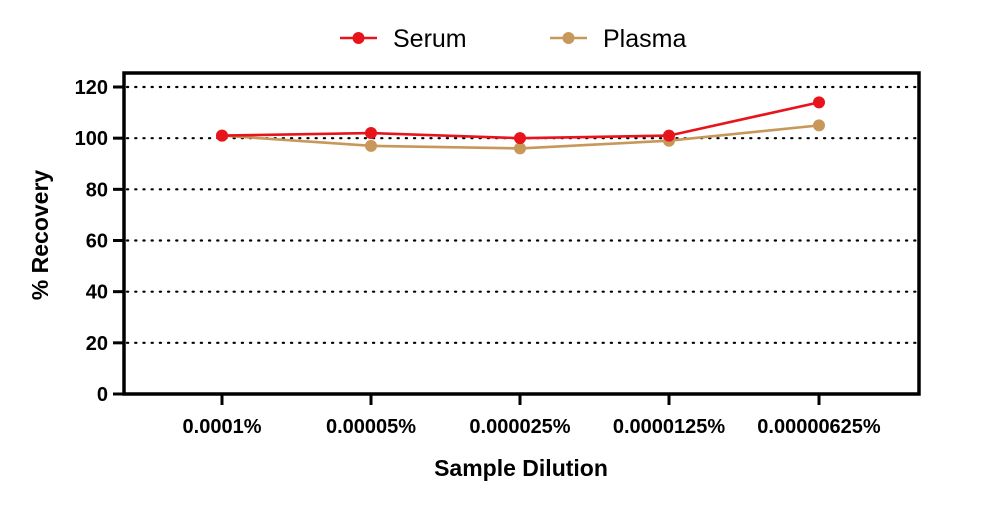 Image resolution: width=996 pixels, height=507 pixels. What do you see at coordinates (644, 39) in the screenshot?
I see `legend-label-plasma: Plasma` at bounding box center [644, 39].